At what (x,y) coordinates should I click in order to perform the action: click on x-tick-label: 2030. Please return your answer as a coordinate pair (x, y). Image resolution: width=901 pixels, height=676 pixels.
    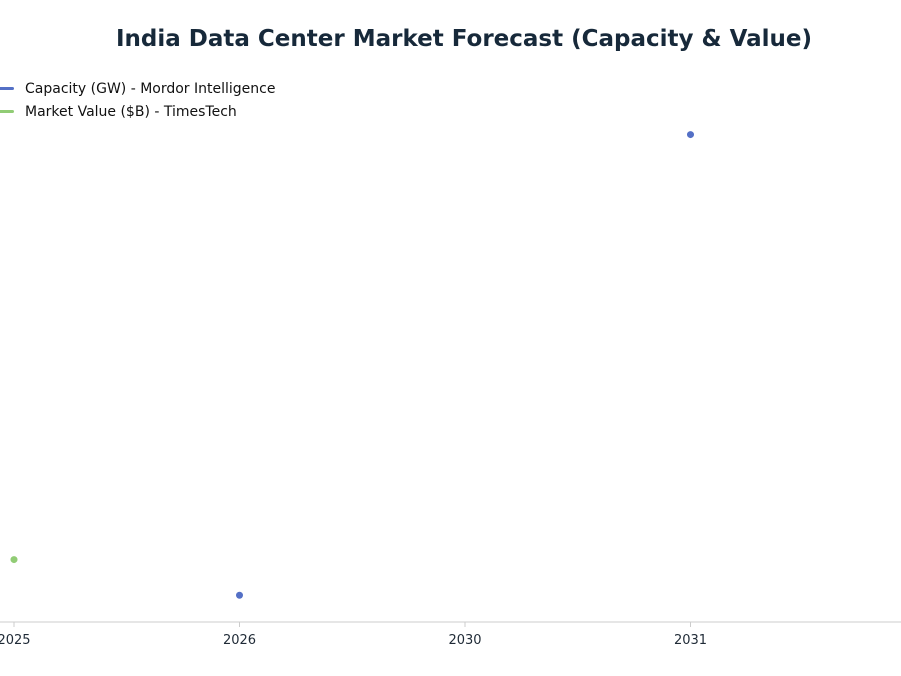
    Looking at the image, I should click on (464, 640).